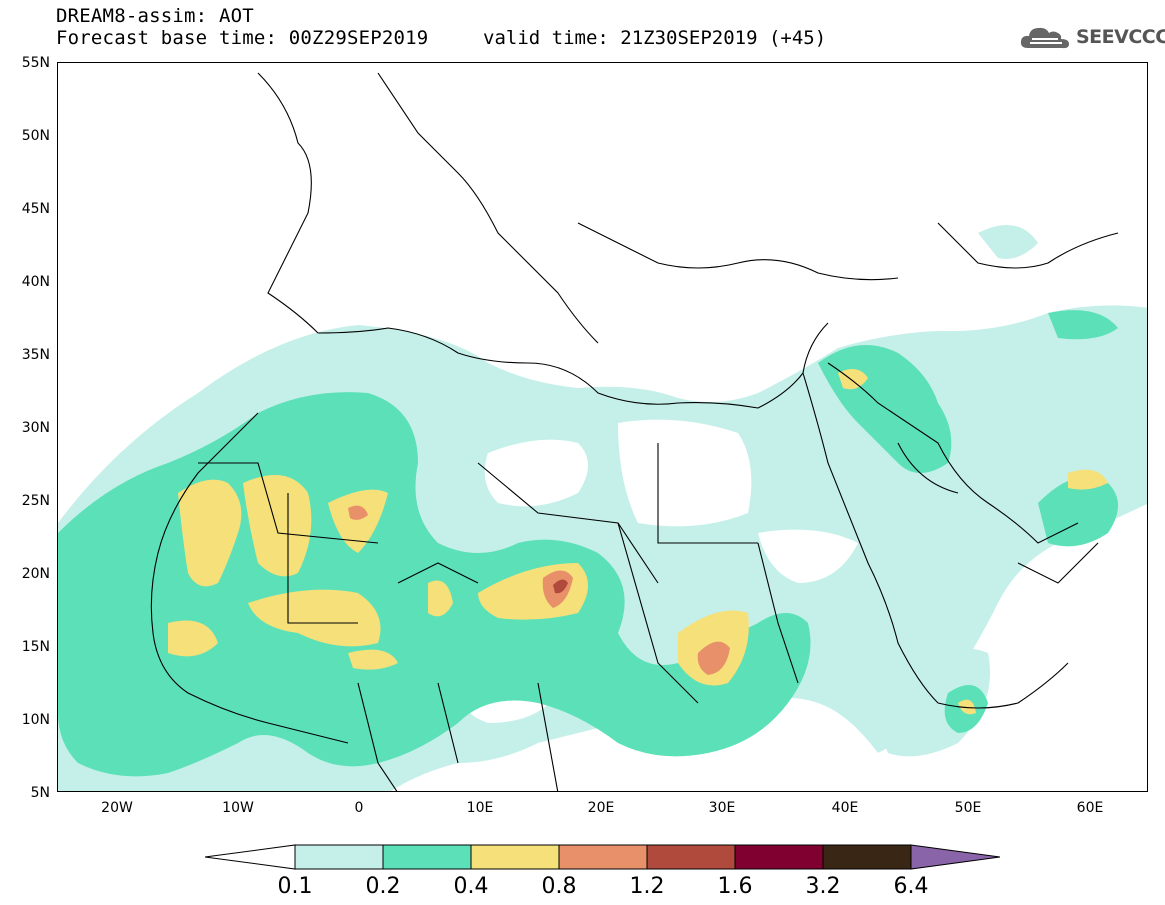 Image resolution: width=1165 pixels, height=905 pixels. I want to click on colorbar-label: 3.2, so click(823, 886).